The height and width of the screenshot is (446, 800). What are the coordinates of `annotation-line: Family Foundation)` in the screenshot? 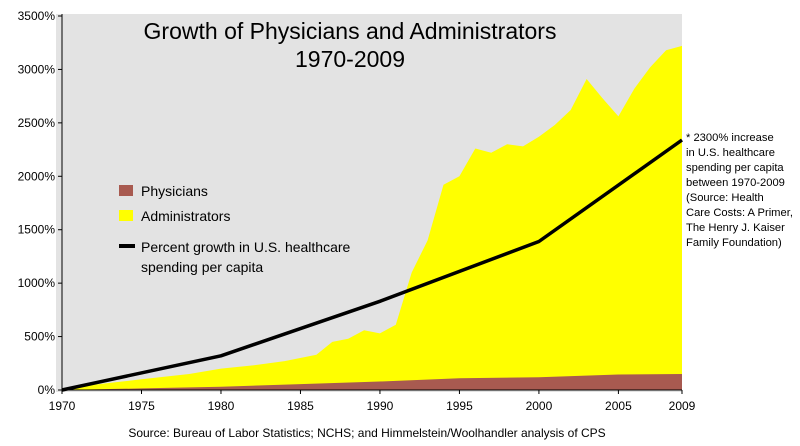 It's located at (734, 243).